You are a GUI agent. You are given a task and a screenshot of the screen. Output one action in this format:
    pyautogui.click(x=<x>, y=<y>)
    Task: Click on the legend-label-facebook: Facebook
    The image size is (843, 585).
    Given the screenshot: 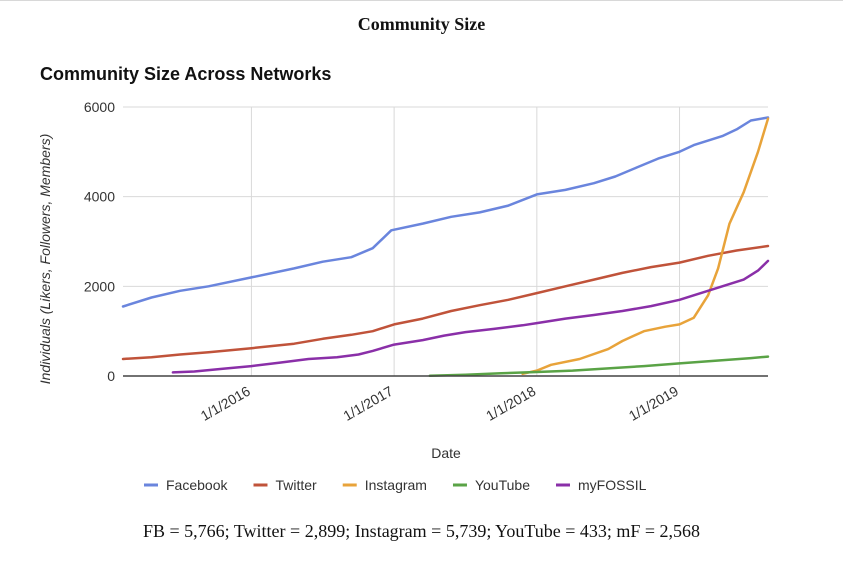 What is the action you would take?
    pyautogui.click(x=197, y=485)
    